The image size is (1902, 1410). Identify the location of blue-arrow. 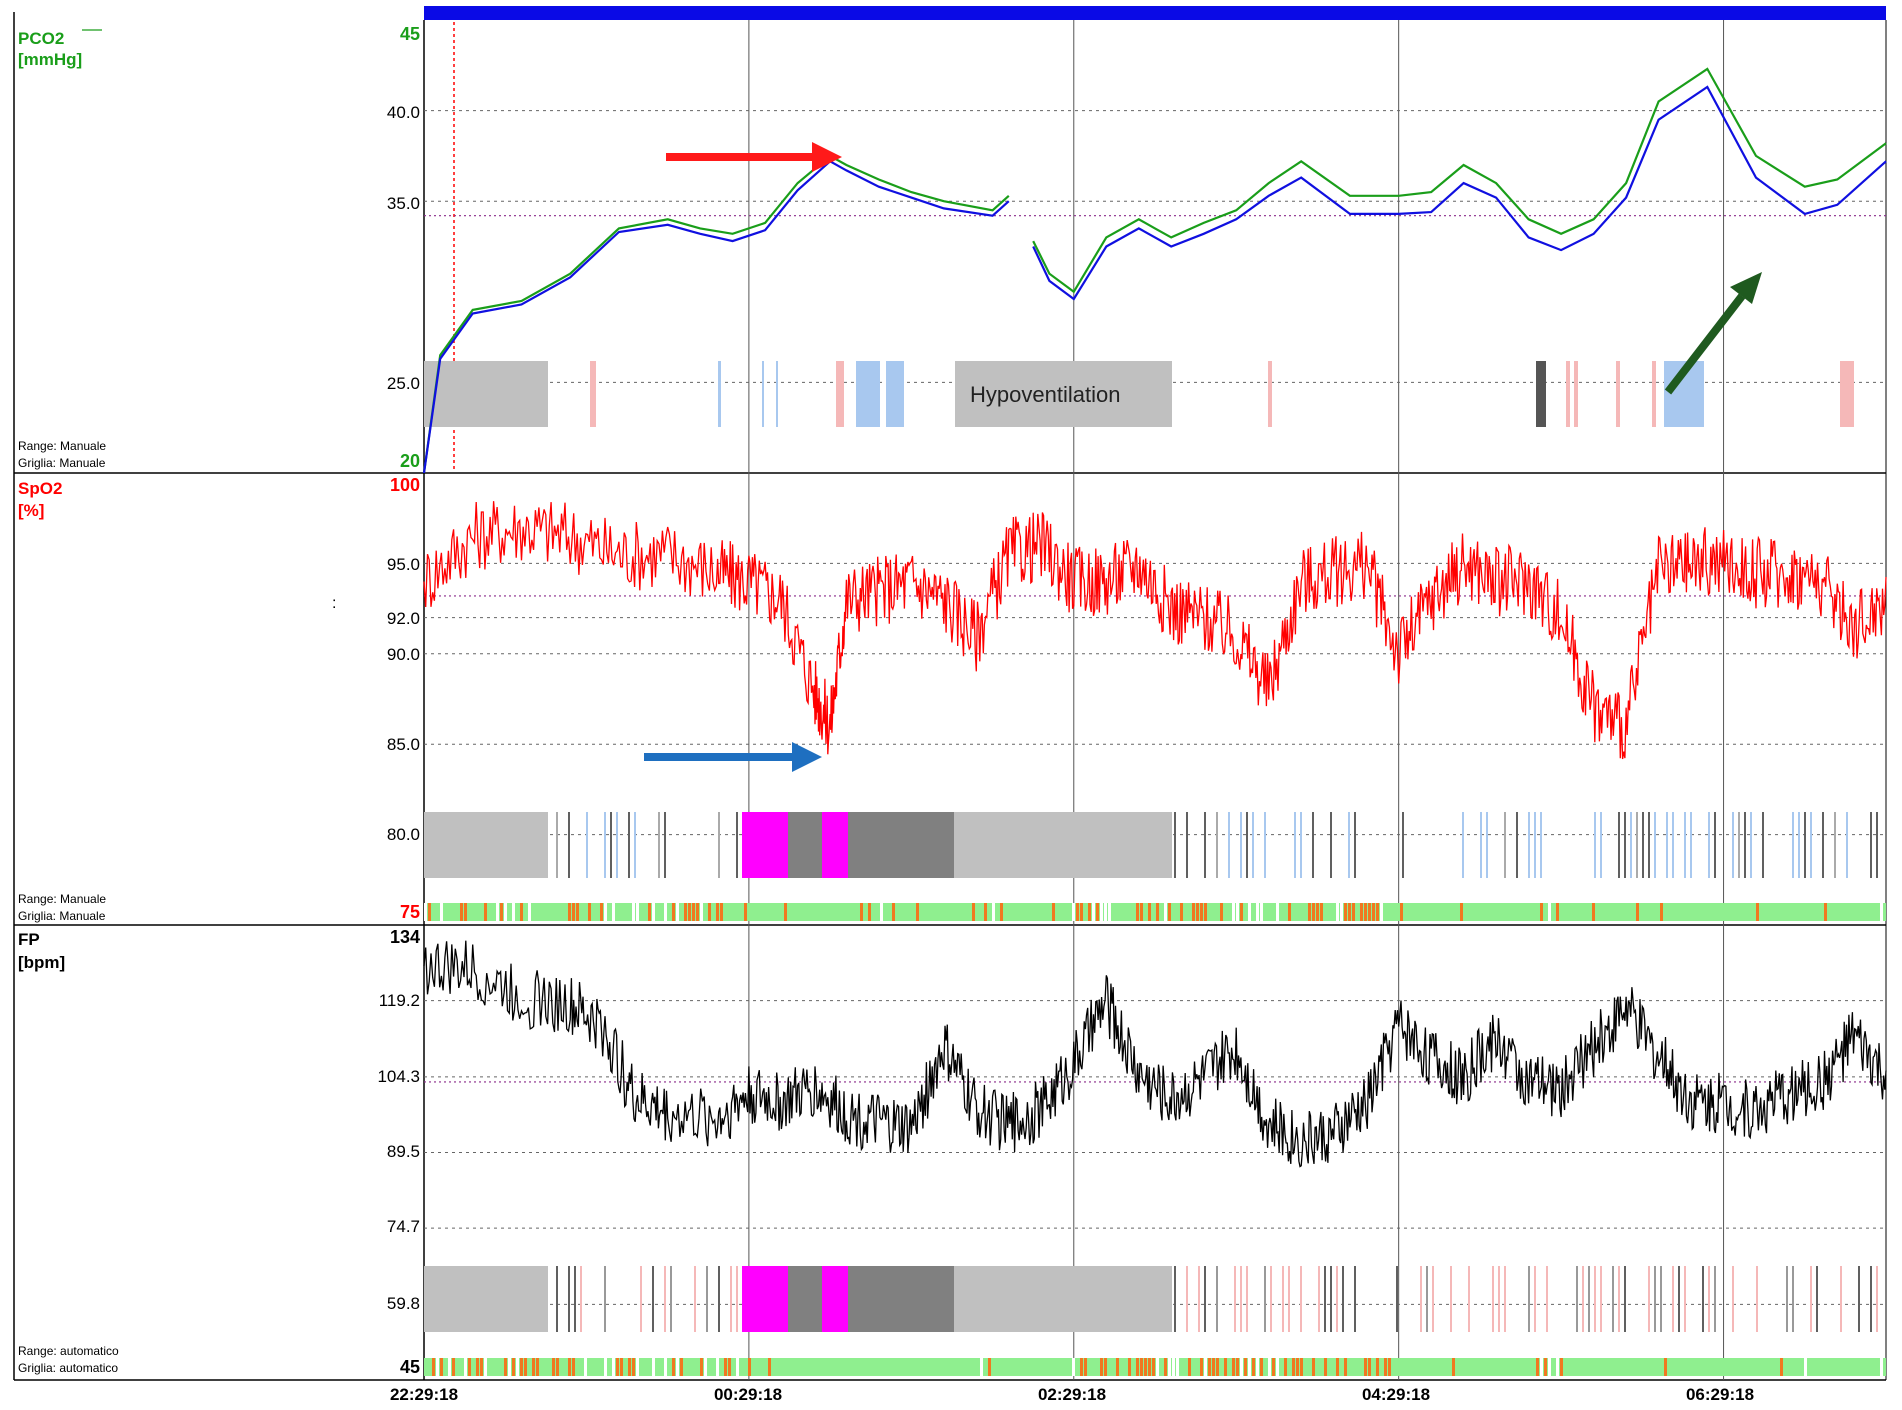
(733, 757).